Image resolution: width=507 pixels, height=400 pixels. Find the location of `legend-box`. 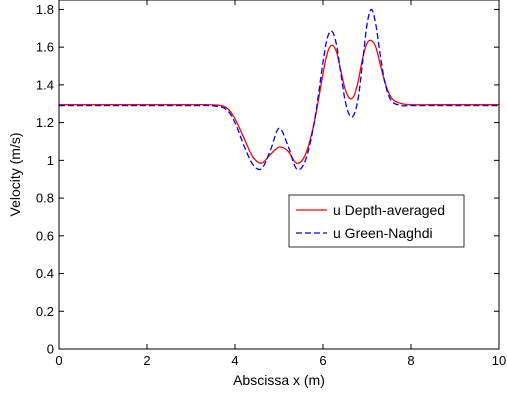

legend-box is located at coordinates (376, 221).